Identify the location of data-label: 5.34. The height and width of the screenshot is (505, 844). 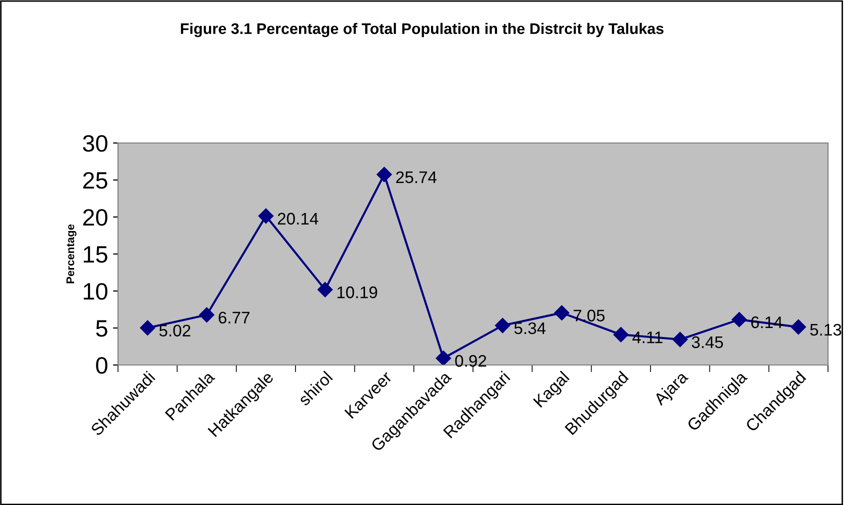
(530, 328).